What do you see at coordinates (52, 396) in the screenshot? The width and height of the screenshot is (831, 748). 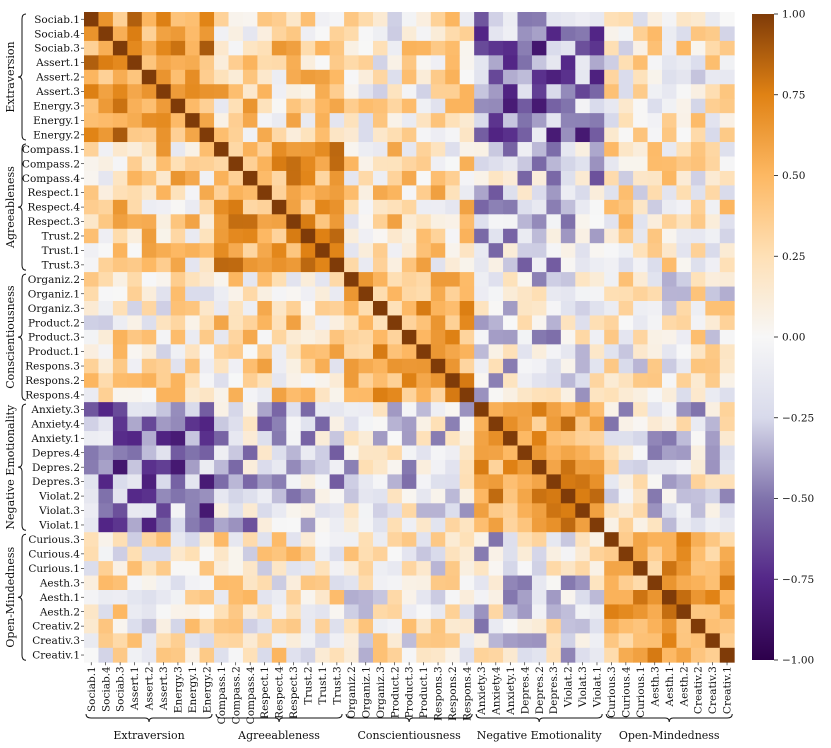 I see `y-tick-label: Respons.4` at bounding box center [52, 396].